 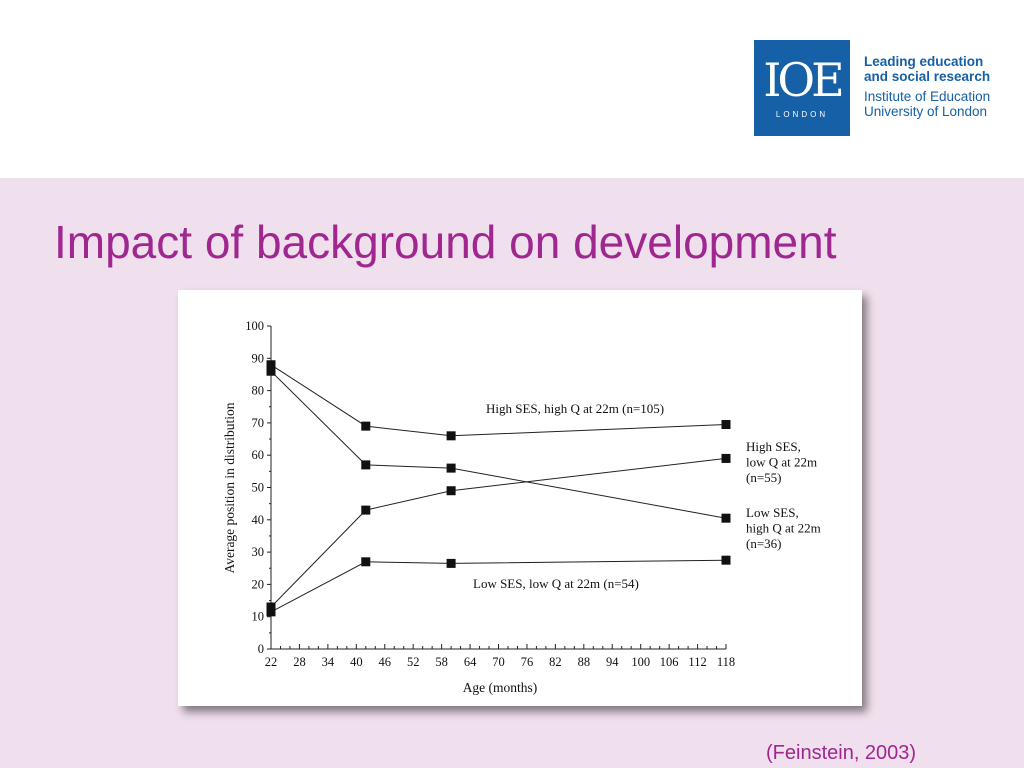 I want to click on chart-lines, so click(x=498, y=488).